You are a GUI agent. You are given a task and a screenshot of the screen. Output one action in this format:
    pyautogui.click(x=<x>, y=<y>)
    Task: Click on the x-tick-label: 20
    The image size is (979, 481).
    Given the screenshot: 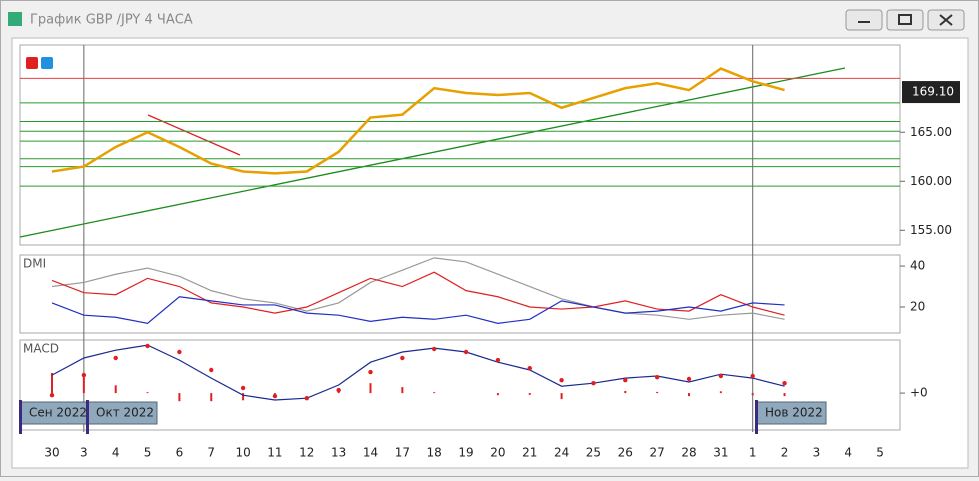 What is the action you would take?
    pyautogui.click(x=497, y=453)
    